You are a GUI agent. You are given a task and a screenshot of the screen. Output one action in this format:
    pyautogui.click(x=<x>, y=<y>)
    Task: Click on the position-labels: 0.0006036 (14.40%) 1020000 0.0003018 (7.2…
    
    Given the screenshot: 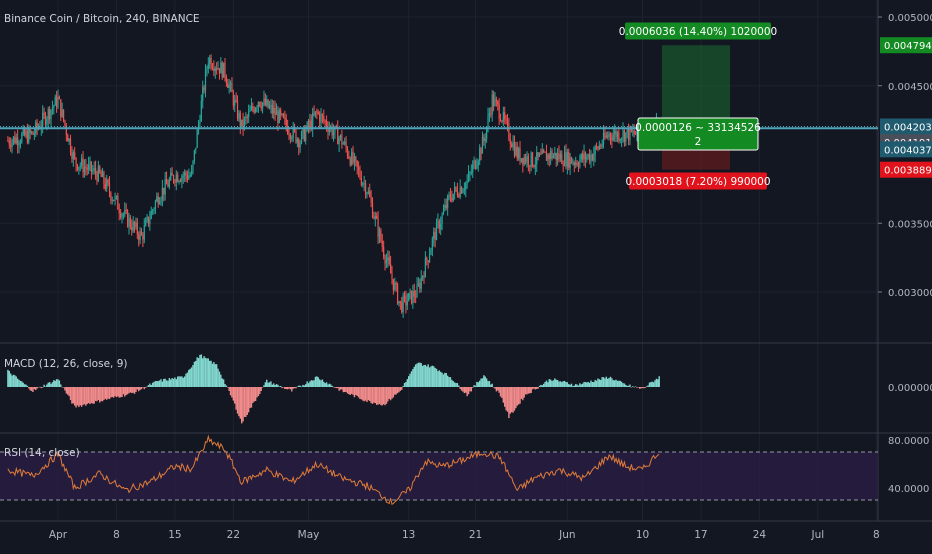 What is the action you would take?
    pyautogui.click(x=698, y=106)
    